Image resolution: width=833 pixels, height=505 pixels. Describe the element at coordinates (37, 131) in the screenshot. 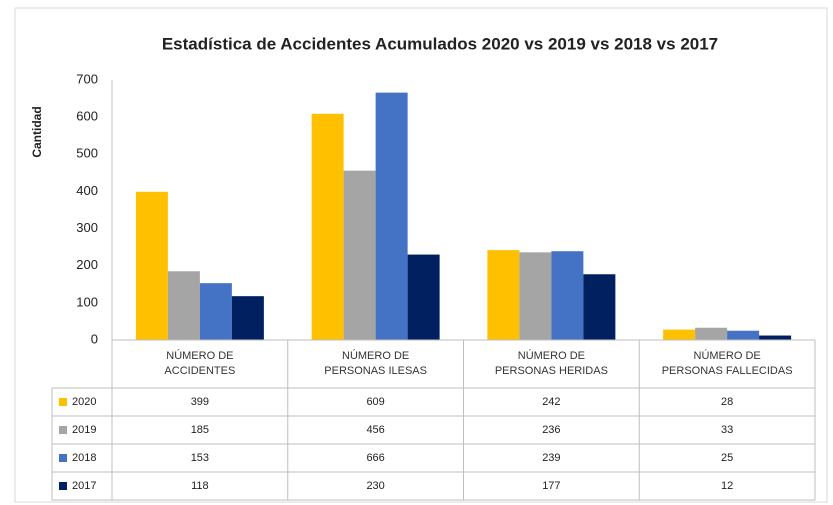

I see `y-axis-label: Cantidad` at that location.